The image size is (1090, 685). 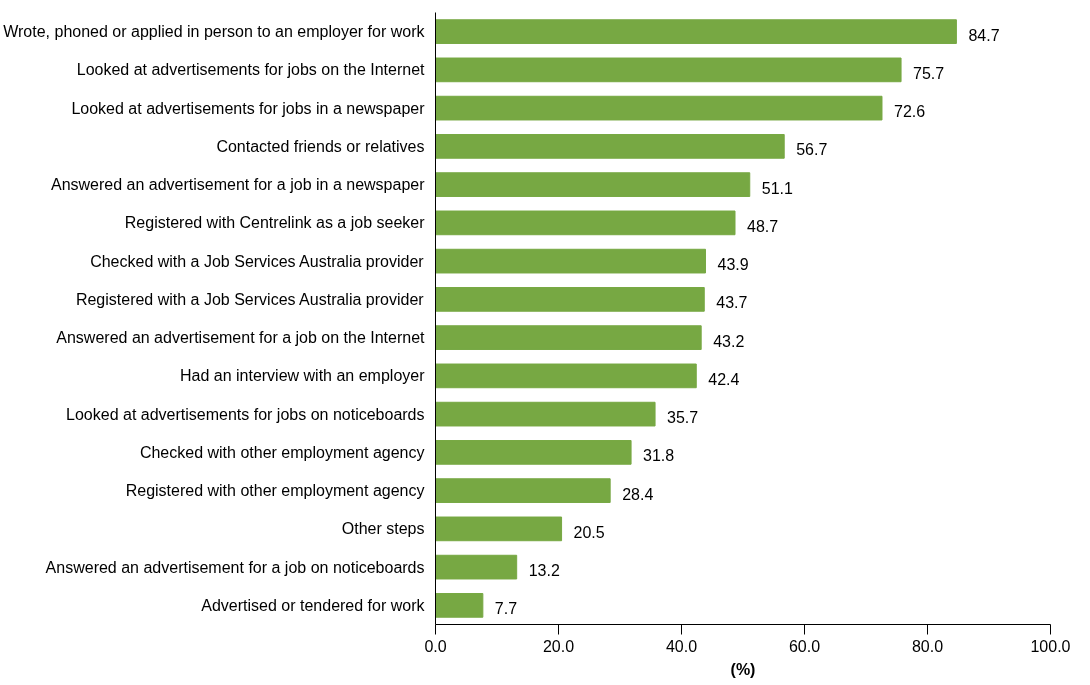 What do you see at coordinates (241, 338) in the screenshot?
I see `y-tick-label: Answered an advertisement for a job on the Internet` at bounding box center [241, 338].